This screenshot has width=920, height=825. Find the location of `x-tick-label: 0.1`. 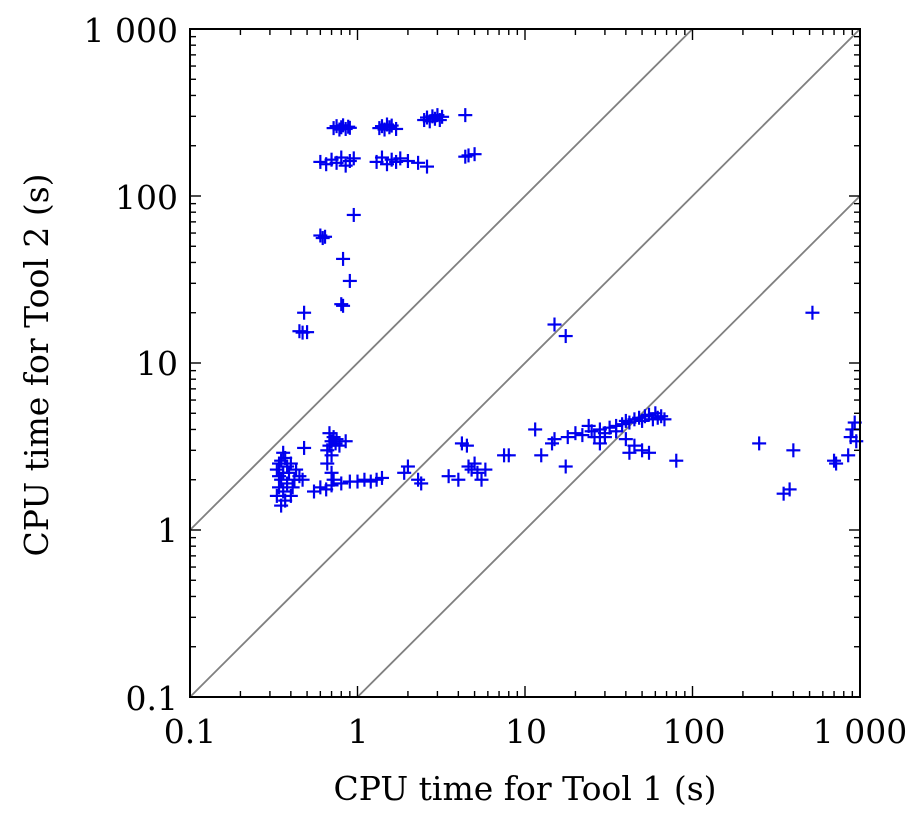

x-tick-label: 0.1 is located at coordinates (190, 731).